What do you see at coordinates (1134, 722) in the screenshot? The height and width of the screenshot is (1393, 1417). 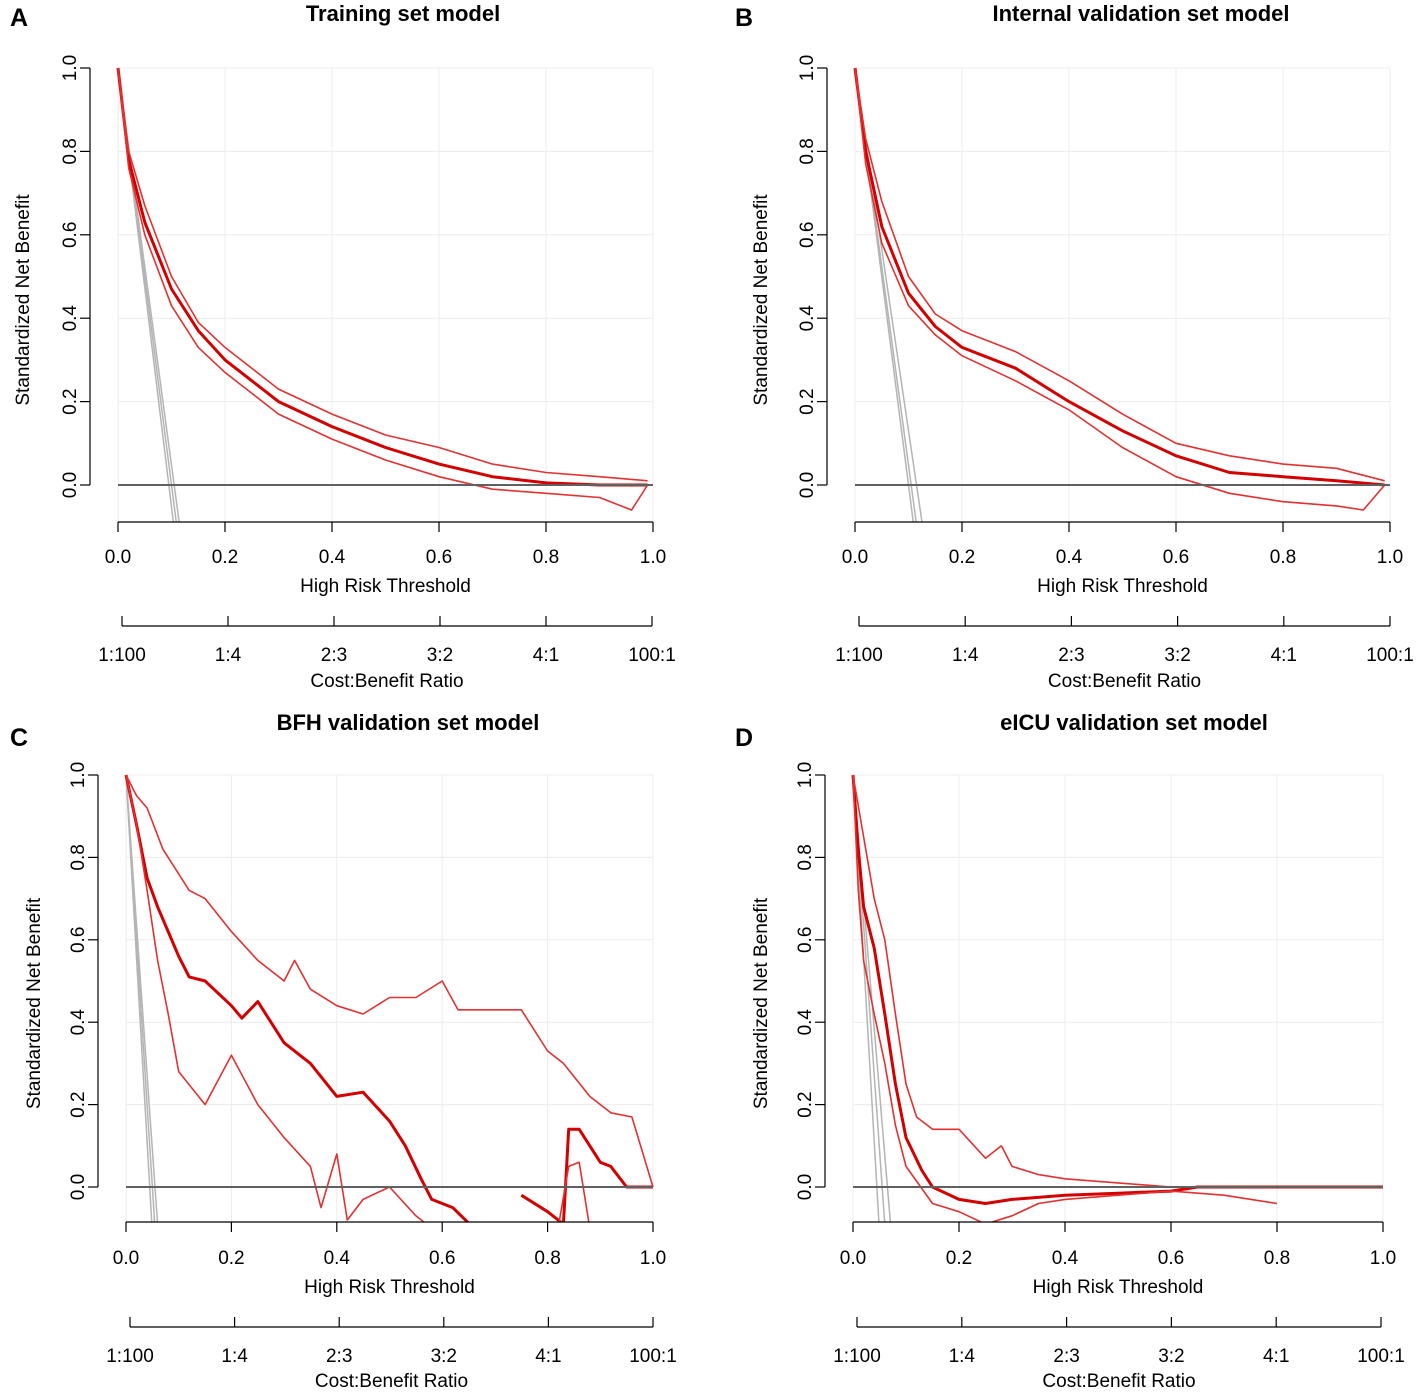 I see `panel-title: eICU validation set model` at bounding box center [1134, 722].